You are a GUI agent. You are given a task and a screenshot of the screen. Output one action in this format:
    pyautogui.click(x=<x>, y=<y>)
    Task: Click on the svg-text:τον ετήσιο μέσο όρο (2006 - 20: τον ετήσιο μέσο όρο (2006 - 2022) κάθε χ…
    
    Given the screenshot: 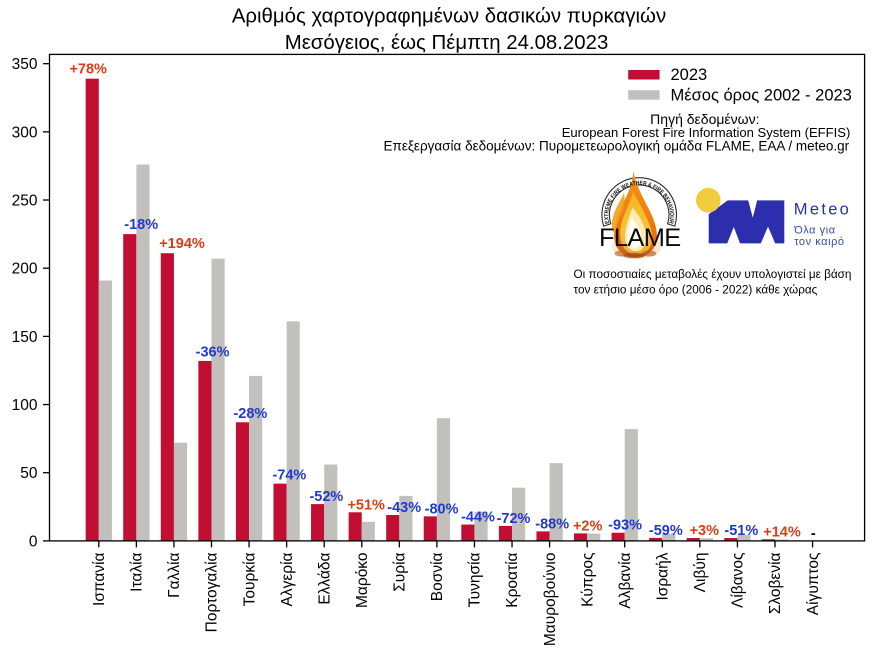 What is the action you would take?
    pyautogui.click(x=696, y=290)
    